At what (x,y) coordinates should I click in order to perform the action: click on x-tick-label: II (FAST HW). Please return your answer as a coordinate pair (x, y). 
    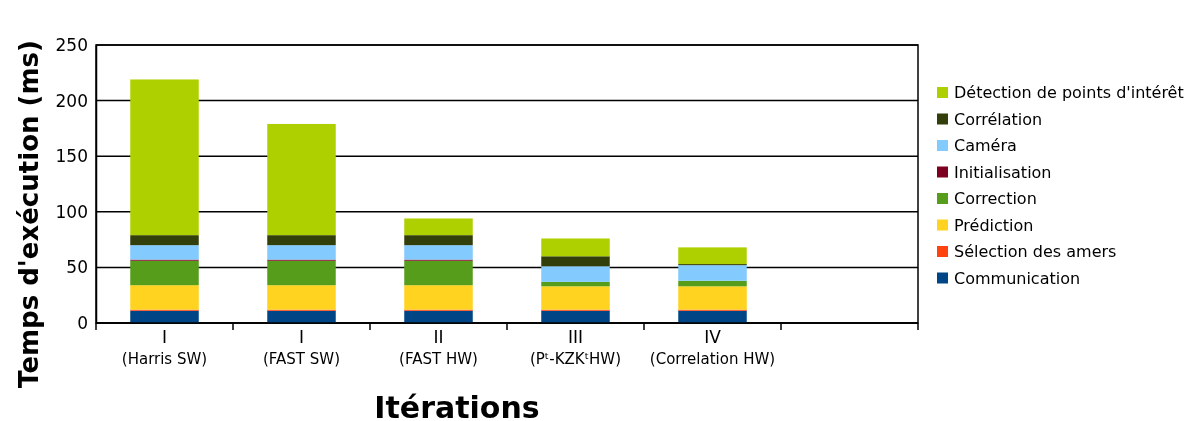
    Looking at the image, I should click on (438, 347).